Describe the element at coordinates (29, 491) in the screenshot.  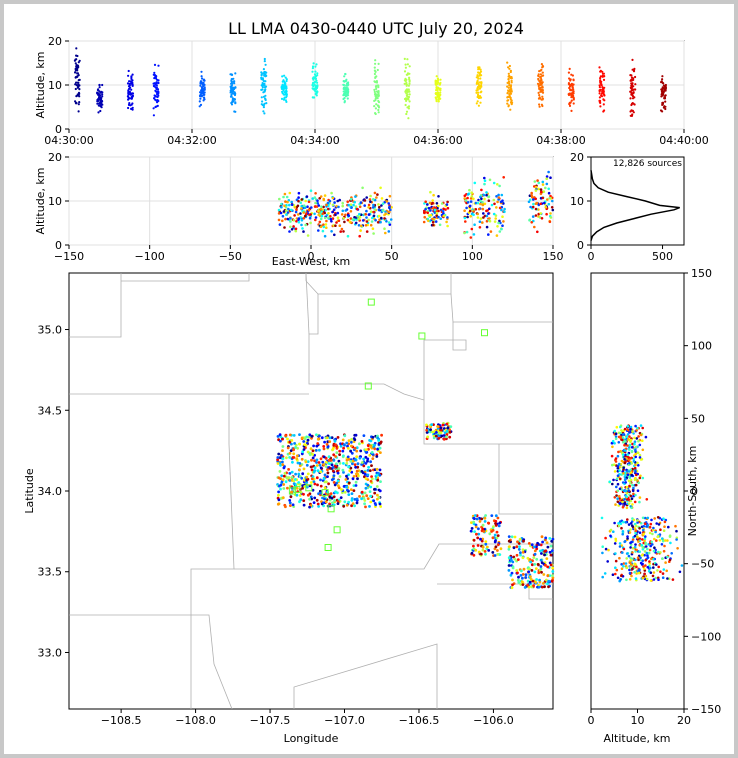
I see `map-ylabel: Latitude` at that location.